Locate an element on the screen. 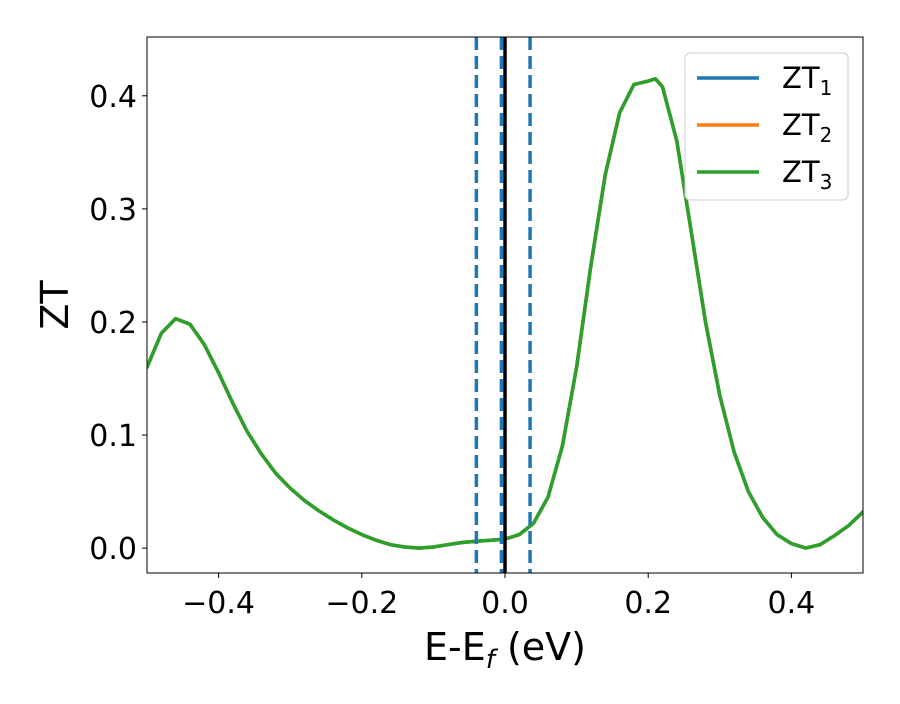 Image resolution: width=900 pixels, height=704 pixels. x-axis-ticks: −0.4 −0.2 0.0 0.2 0.4 is located at coordinates (498, 597).